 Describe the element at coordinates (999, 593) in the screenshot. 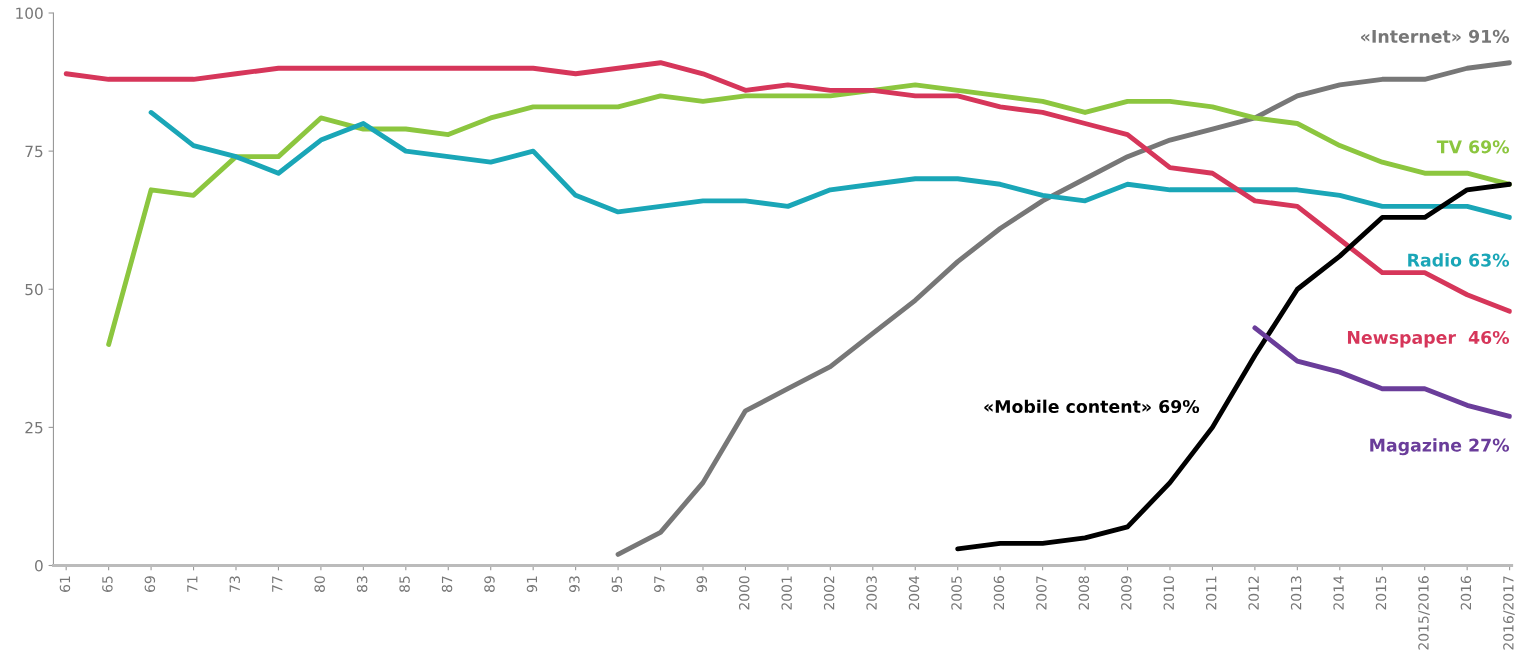

I see `x-tick-label: 2006` at that location.